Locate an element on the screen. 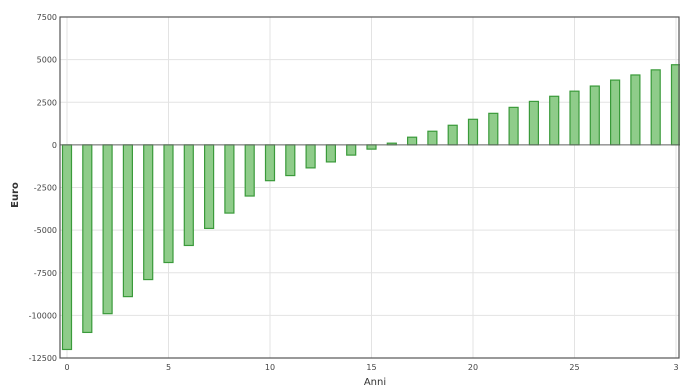 Image resolution: width=680 pixels, height=388 pixels. x-tick-label: 0 is located at coordinates (66, 367).